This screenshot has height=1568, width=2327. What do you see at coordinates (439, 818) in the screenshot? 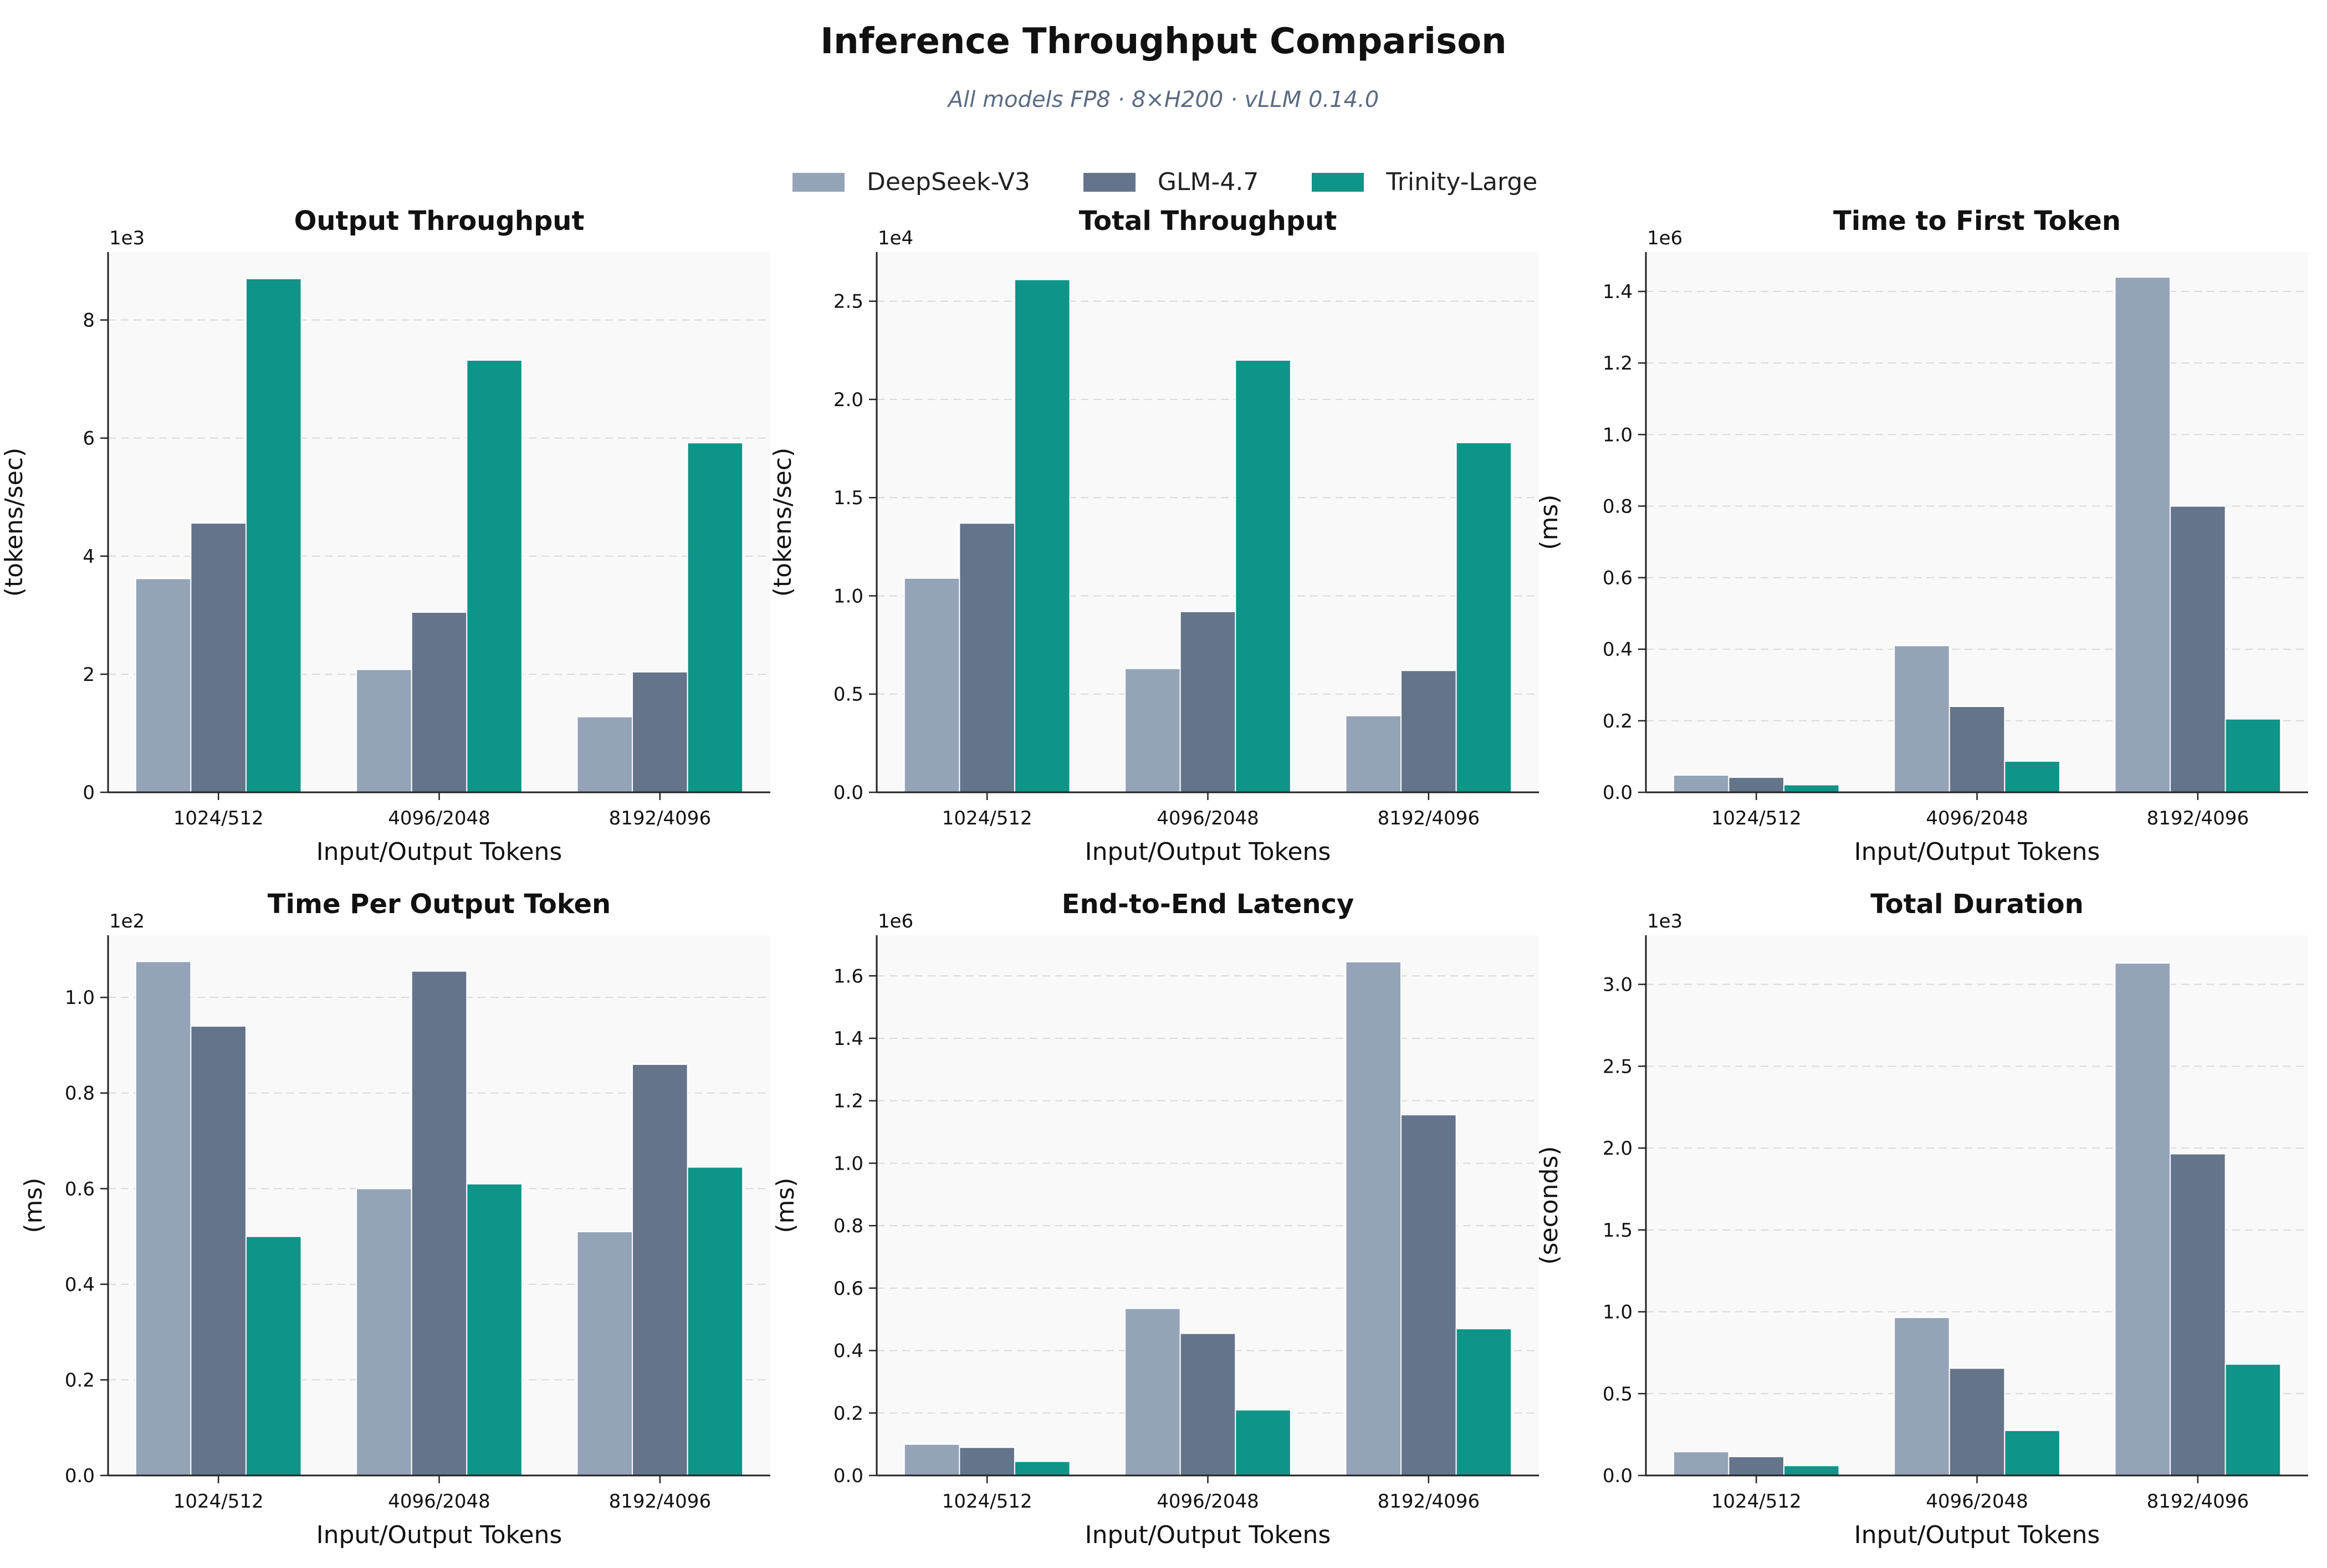
I see `panel-1-x-tick-label: 4096/2048` at bounding box center [439, 818].